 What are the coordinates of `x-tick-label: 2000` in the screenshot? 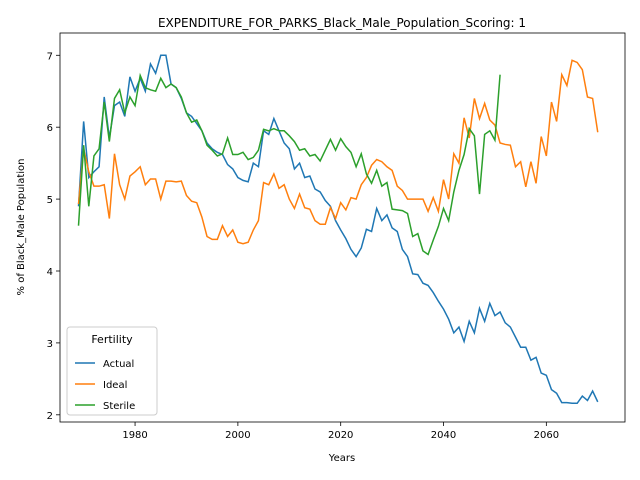 It's located at (237, 435).